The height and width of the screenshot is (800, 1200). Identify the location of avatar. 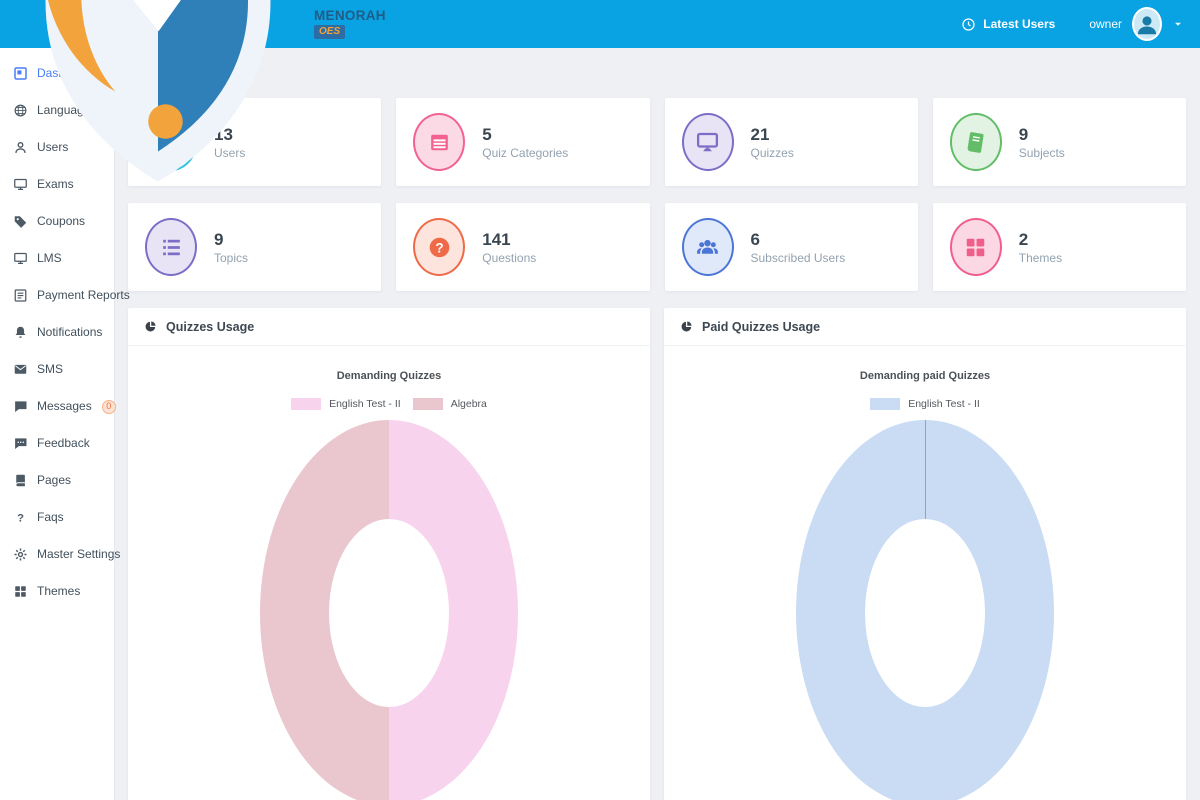
(1147, 24).